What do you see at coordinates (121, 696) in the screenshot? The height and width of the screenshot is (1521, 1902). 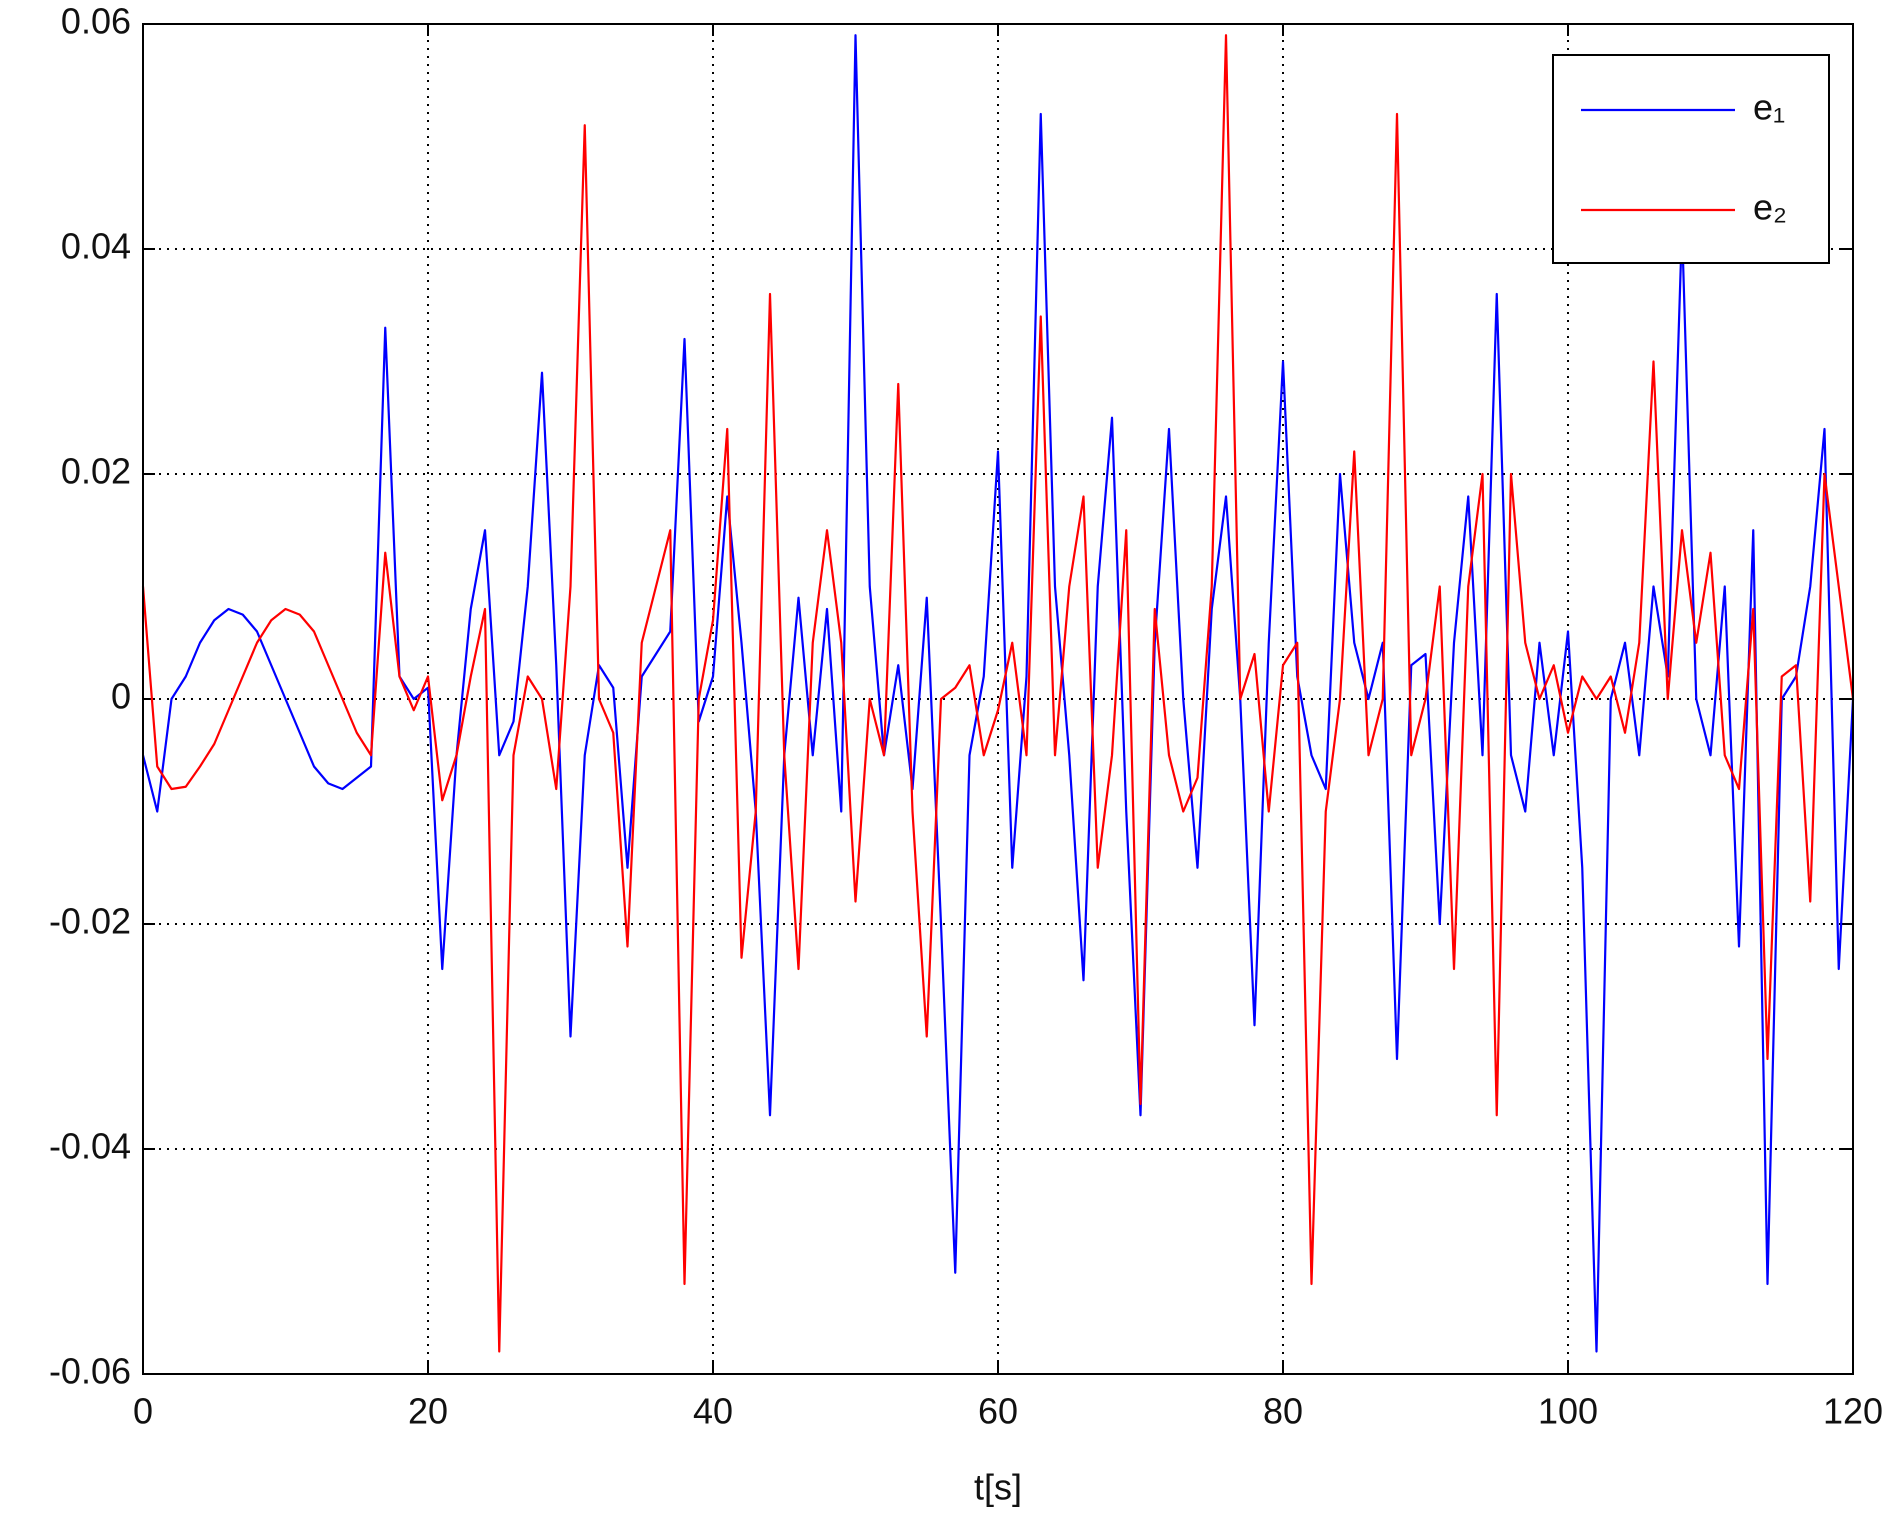 I see `y-tick-label: 0` at bounding box center [121, 696].